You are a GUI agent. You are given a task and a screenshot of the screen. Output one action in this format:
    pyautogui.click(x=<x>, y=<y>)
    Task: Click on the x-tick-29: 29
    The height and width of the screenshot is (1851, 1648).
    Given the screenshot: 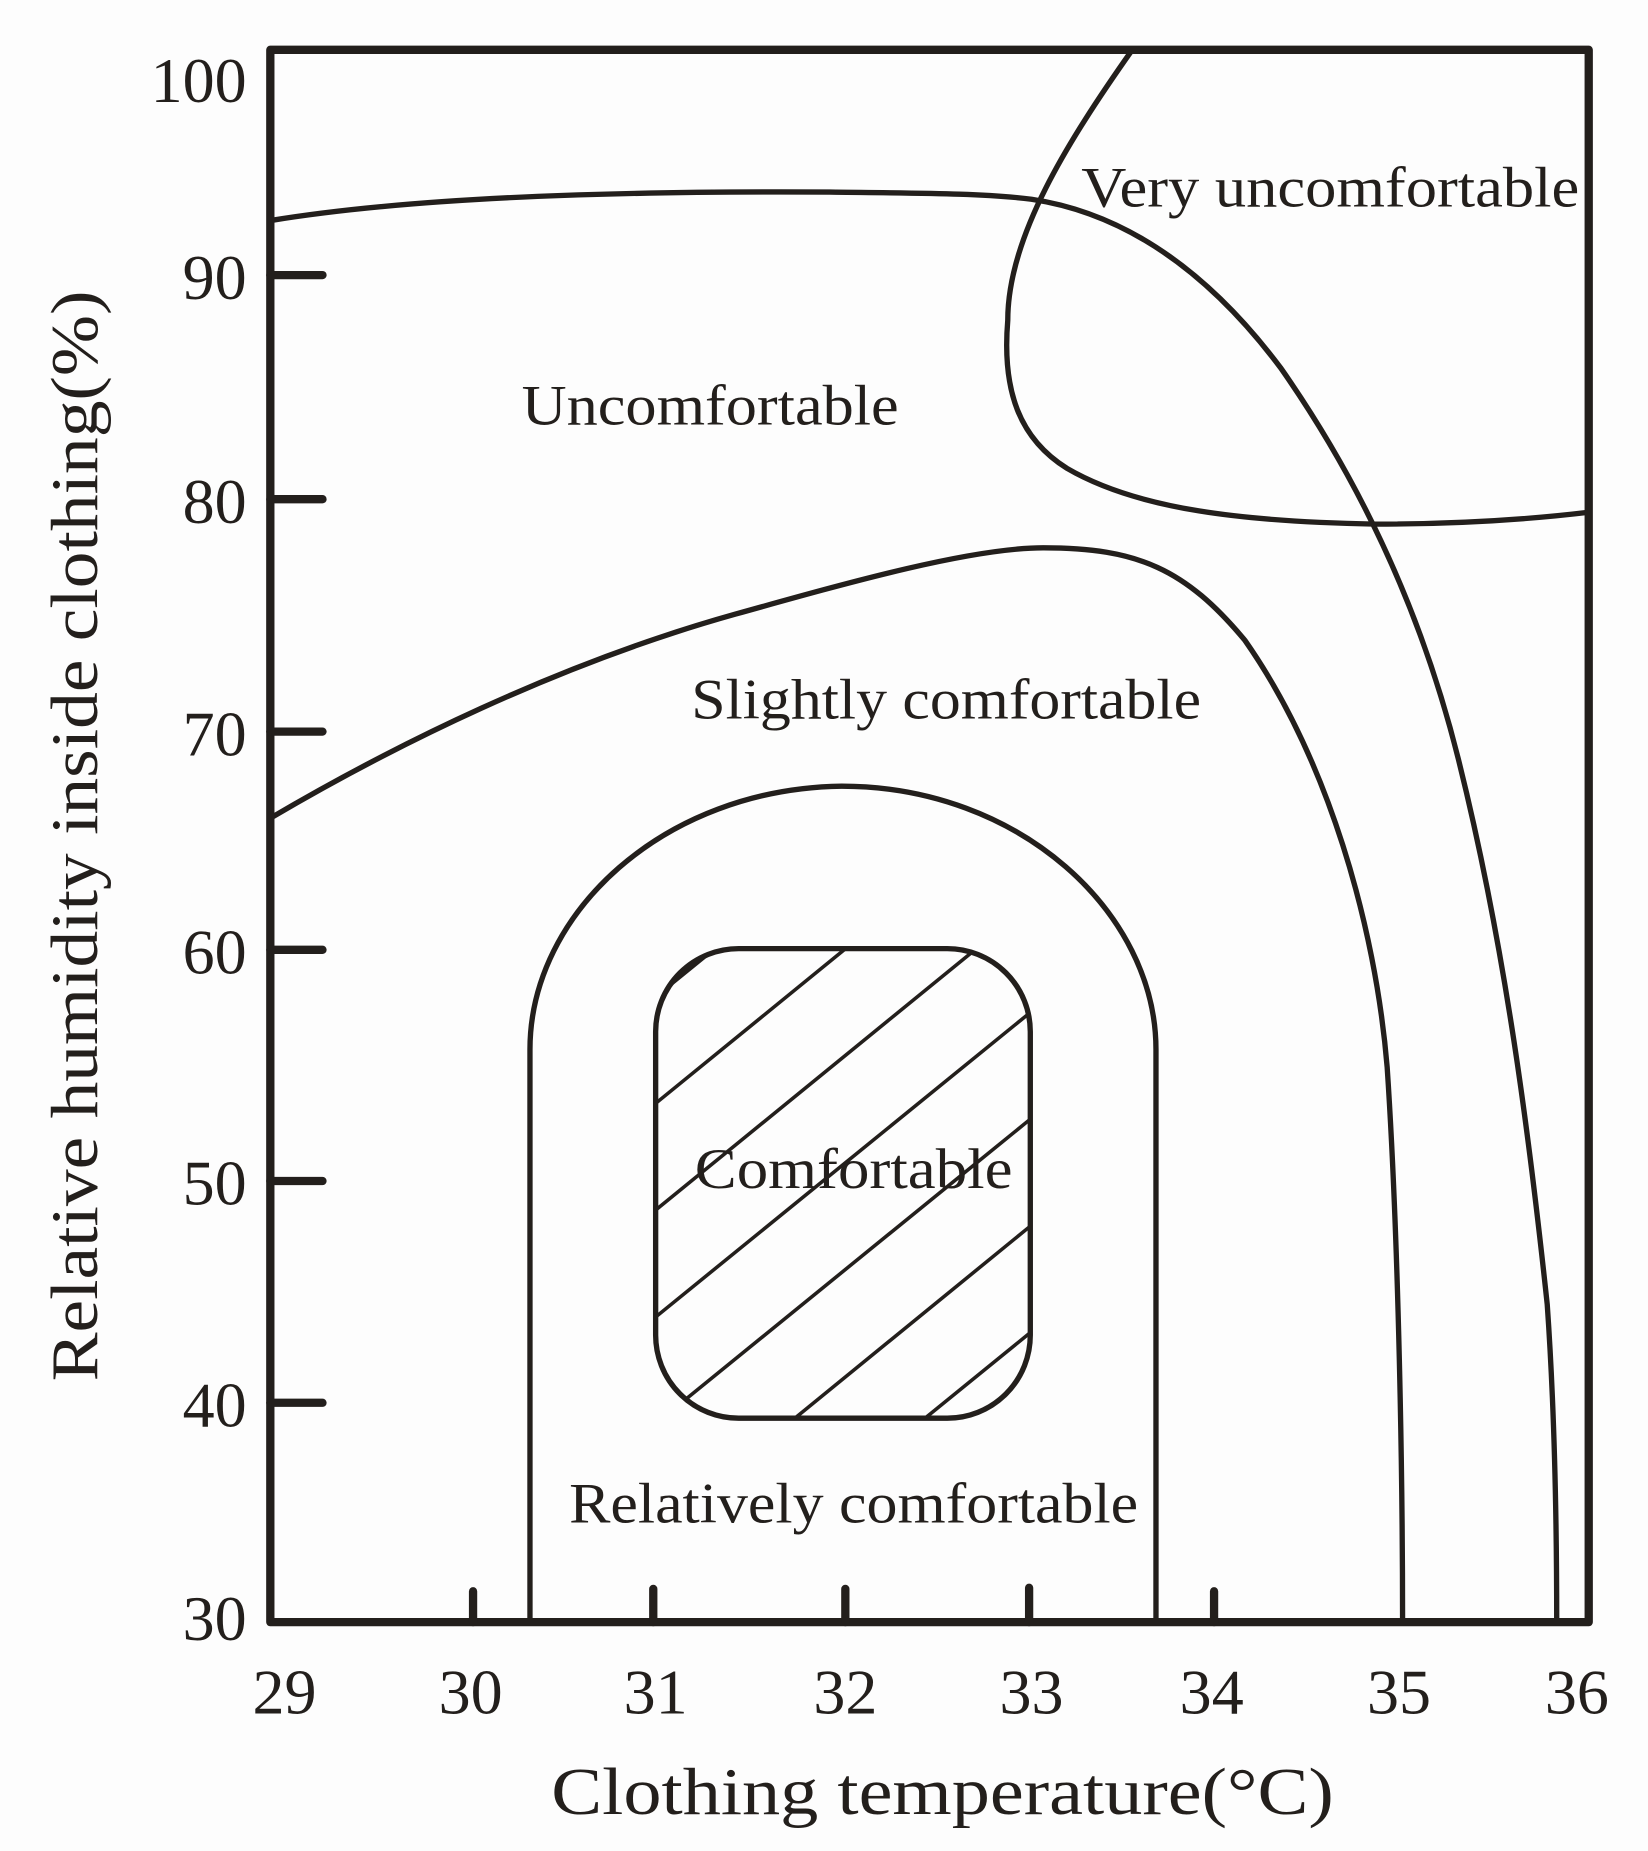 What is the action you would take?
    pyautogui.click(x=285, y=1691)
    